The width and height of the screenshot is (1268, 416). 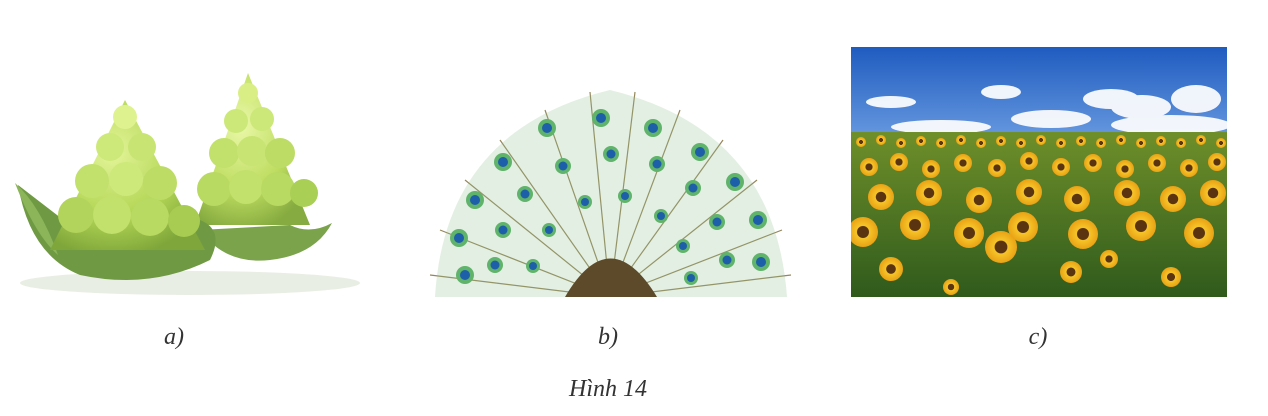 I want to click on clouds, so click(x=1046, y=110).